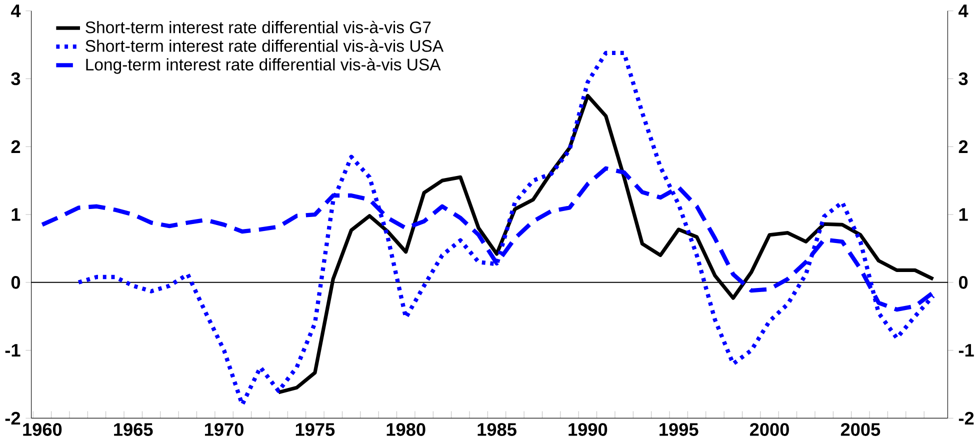  Describe the element at coordinates (769, 429) in the screenshot. I see `x-tick-label: 2000` at that location.